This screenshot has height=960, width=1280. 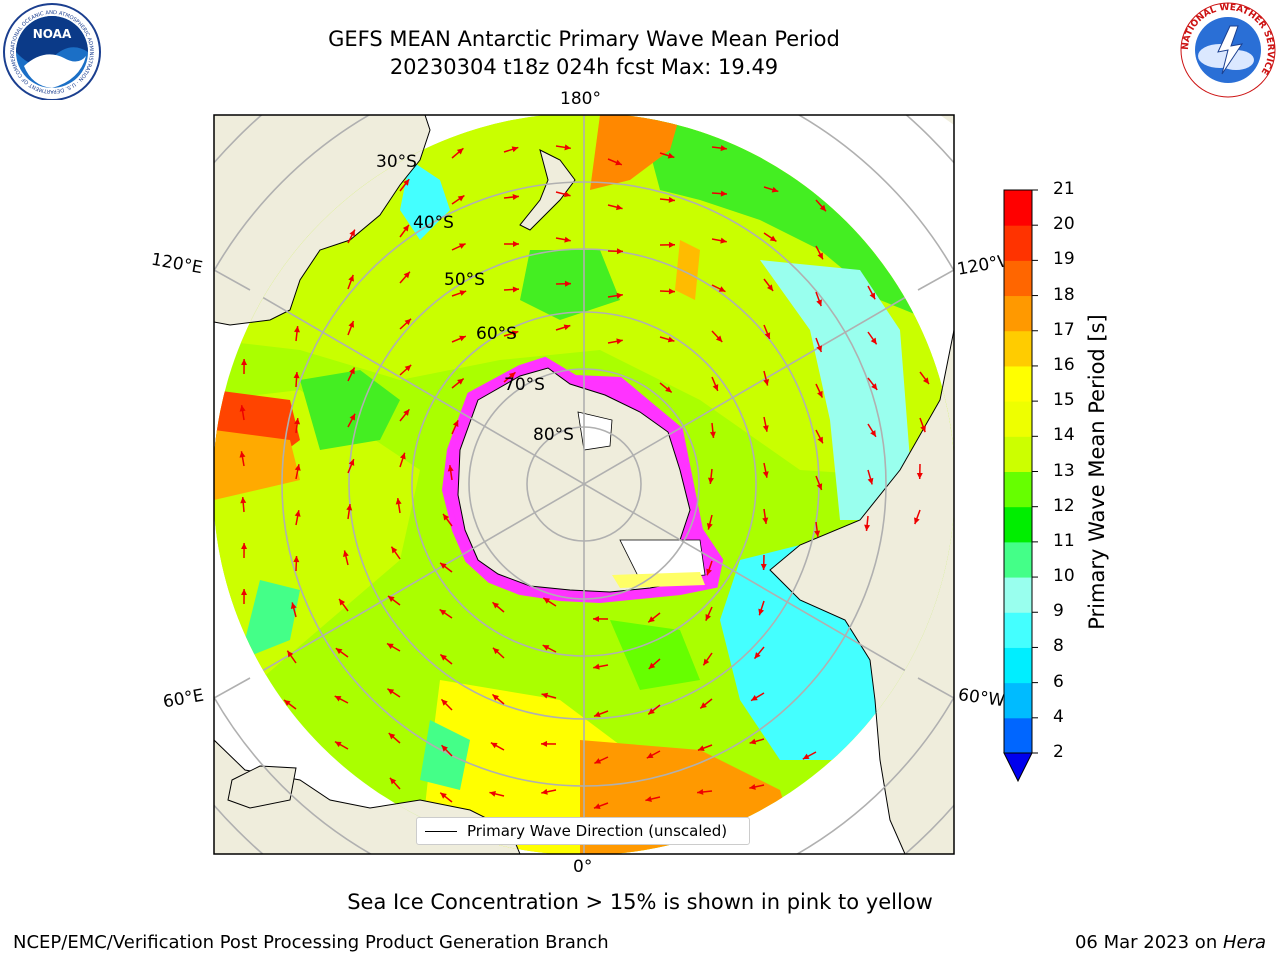 I want to click on colorbar-tick-label: 19, so click(x=1064, y=259).